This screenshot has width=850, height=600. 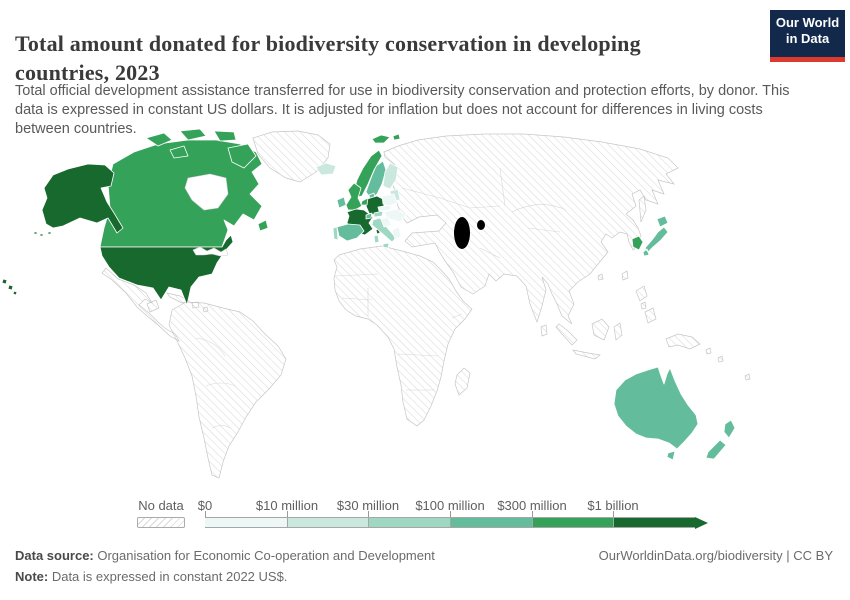 I want to click on legend-bucket-10-30m, so click(x=327, y=522).